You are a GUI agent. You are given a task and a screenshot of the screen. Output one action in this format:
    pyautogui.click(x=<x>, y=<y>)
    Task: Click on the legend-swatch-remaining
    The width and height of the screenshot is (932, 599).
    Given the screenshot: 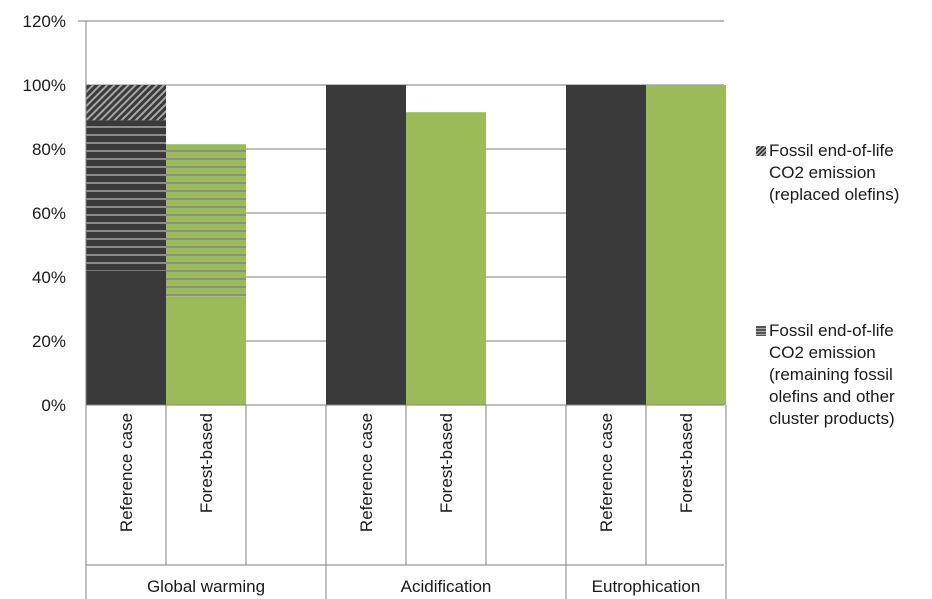 What is the action you would take?
    pyautogui.click(x=761, y=331)
    